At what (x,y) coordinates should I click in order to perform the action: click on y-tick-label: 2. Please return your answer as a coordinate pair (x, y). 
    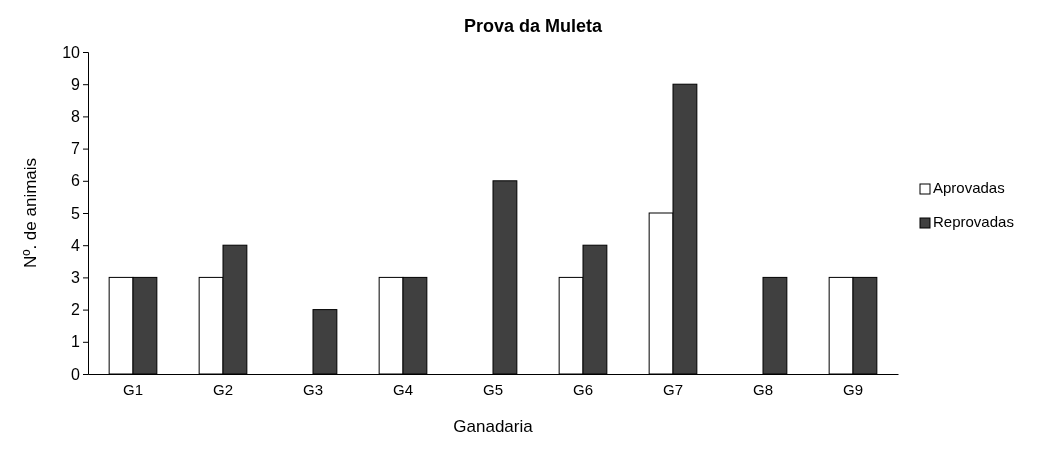
    Looking at the image, I should click on (76, 310).